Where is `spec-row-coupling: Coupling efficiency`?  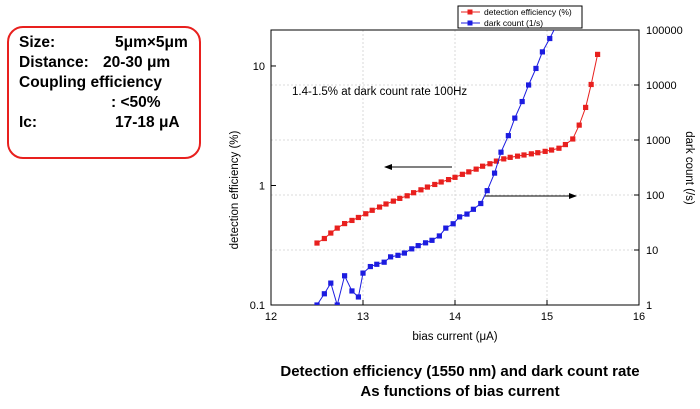 spec-row-coupling: Coupling efficiency is located at coordinates (104, 83).